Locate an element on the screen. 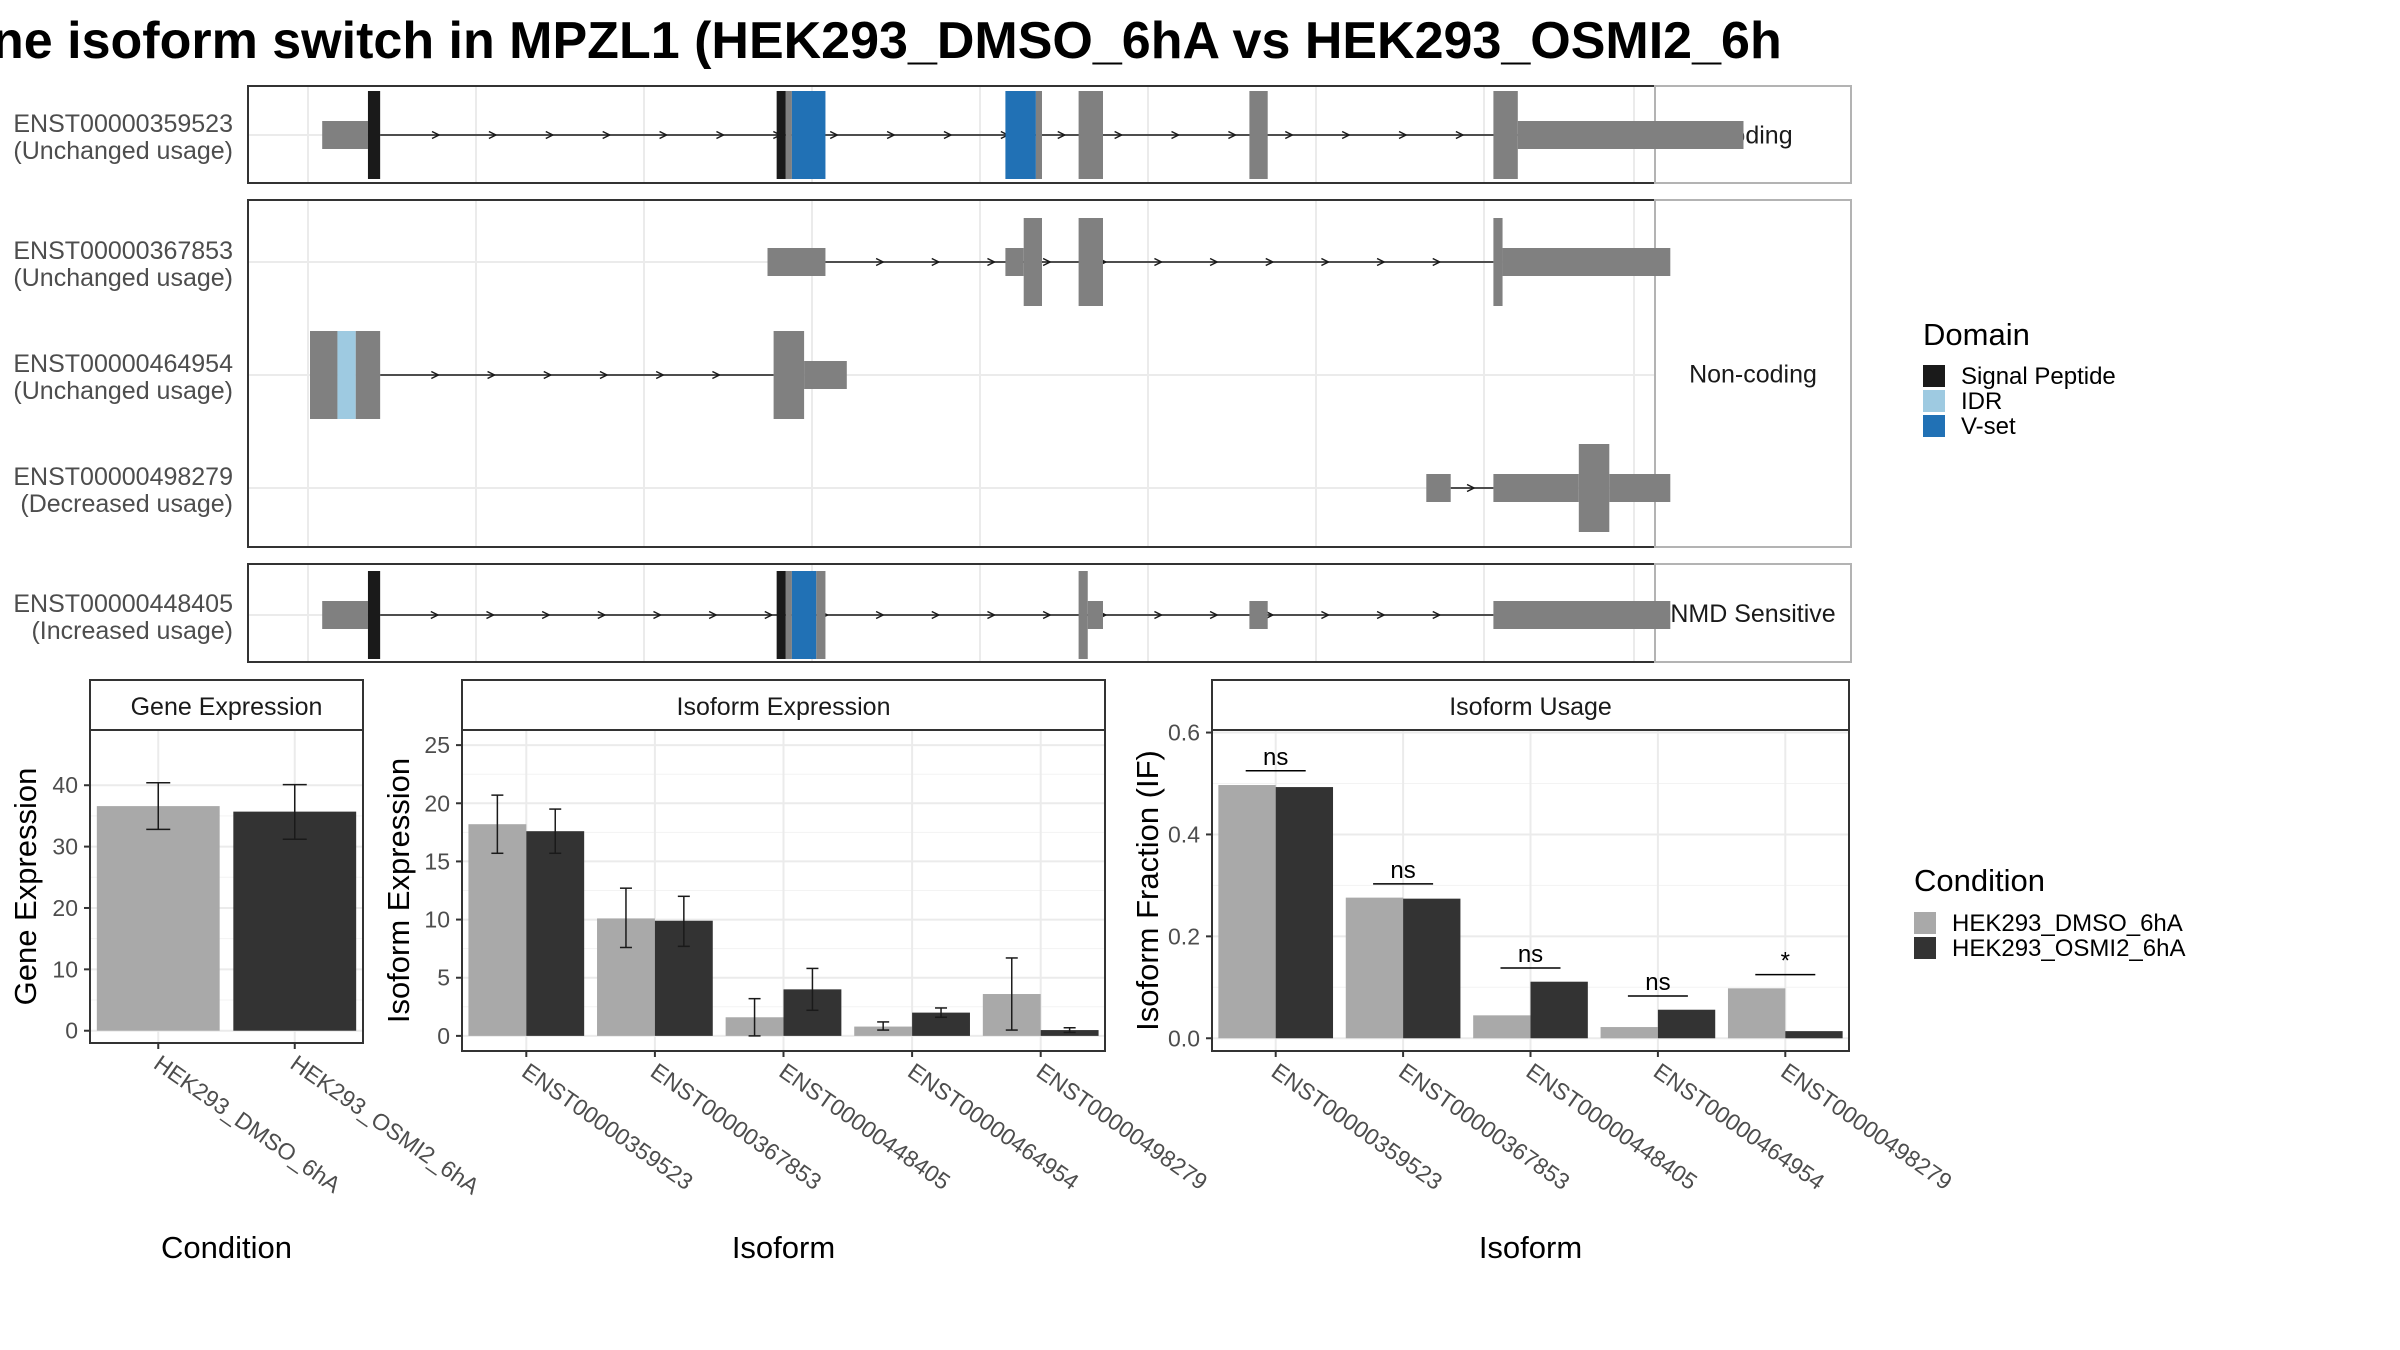  y-tick-label: 15 is located at coordinates (437, 861).